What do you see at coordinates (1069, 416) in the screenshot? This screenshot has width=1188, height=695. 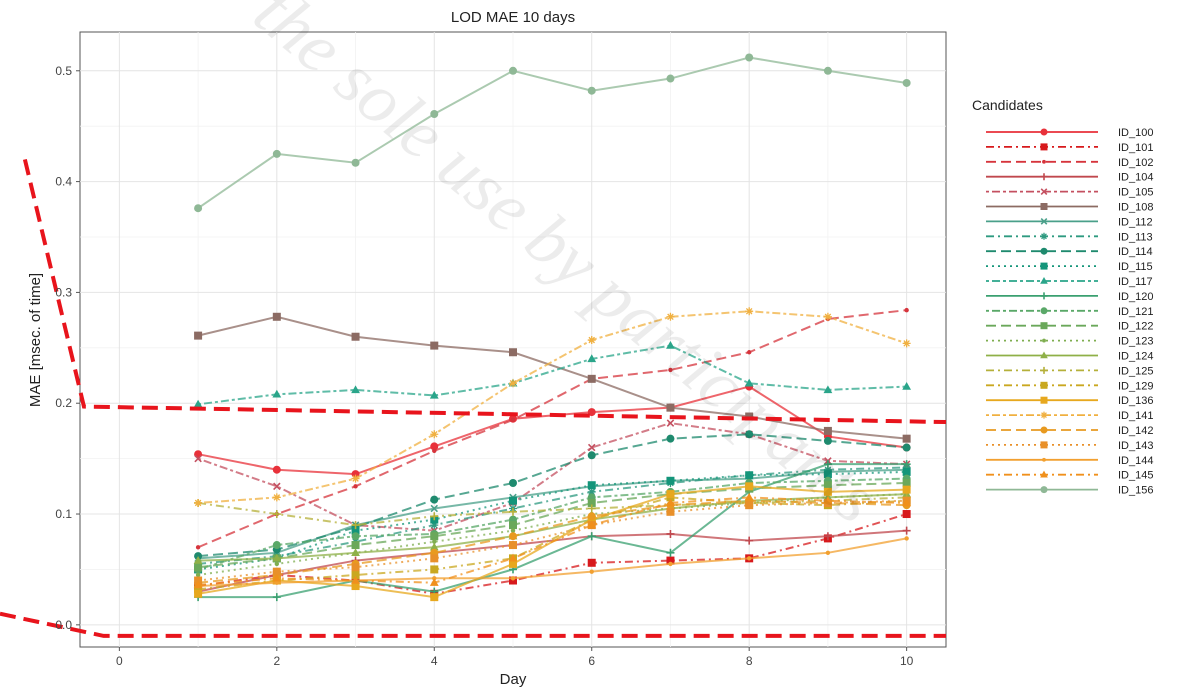 I see `legend-item-ID_141: ID_141` at bounding box center [1069, 416].